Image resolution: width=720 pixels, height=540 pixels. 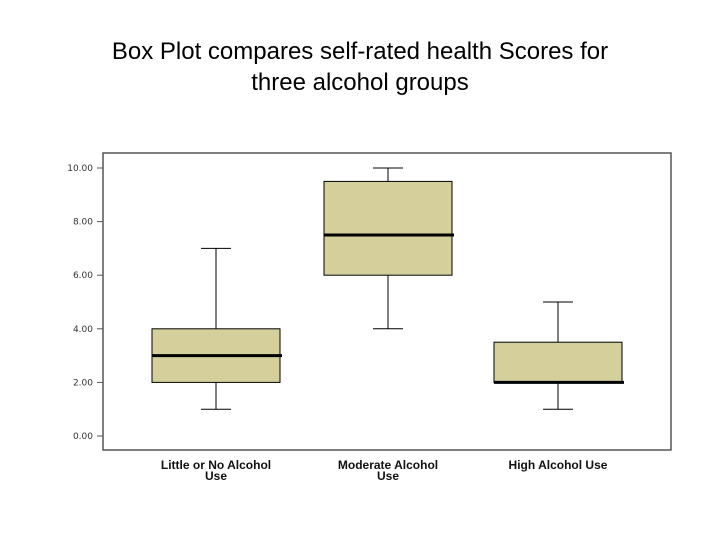 I want to click on y-tick-label: 8.00, so click(x=83, y=223).